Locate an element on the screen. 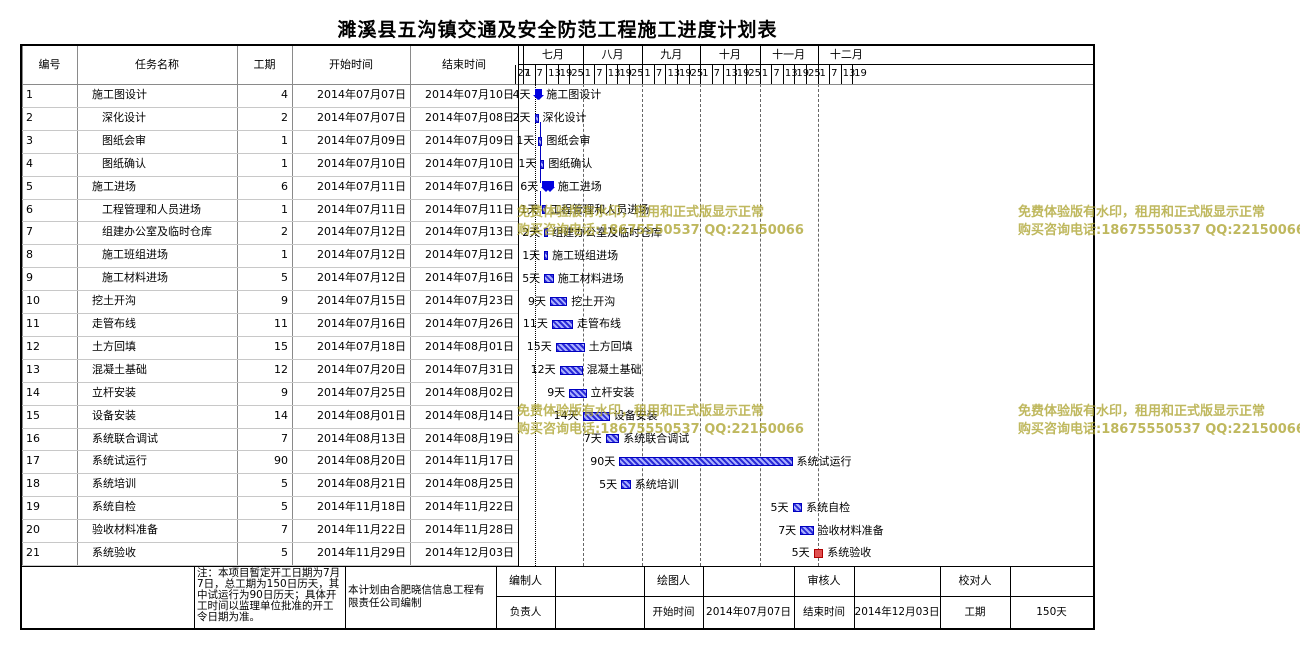  watermark-line1: 免费体验版有水印，租用和正式版显示正常 is located at coordinates (641, 212).